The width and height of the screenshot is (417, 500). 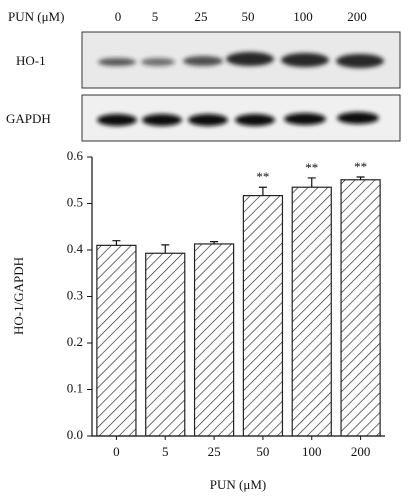 I want to click on blot-lane-label: 25, so click(x=201, y=16).